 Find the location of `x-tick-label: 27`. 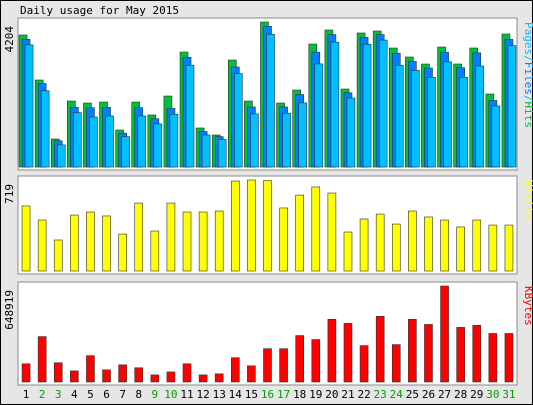

x-tick-label: 27 is located at coordinates (444, 394).